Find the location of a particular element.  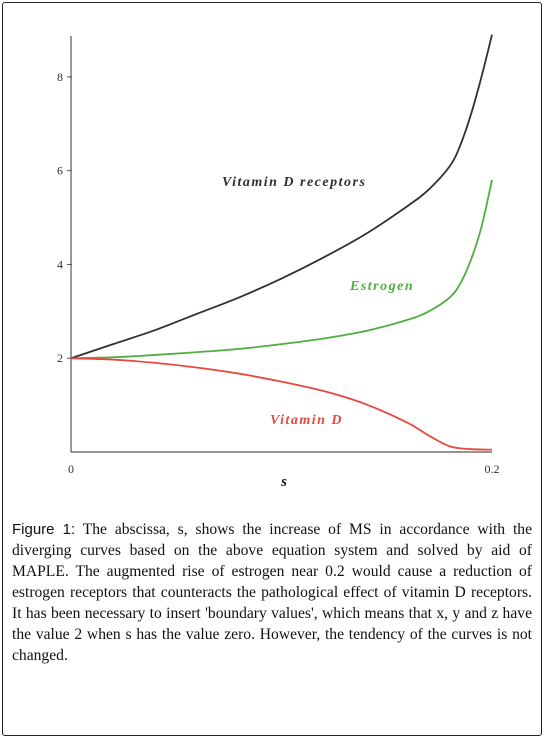

y-ticks: 2 4 6 8 is located at coordinates (64, 217).